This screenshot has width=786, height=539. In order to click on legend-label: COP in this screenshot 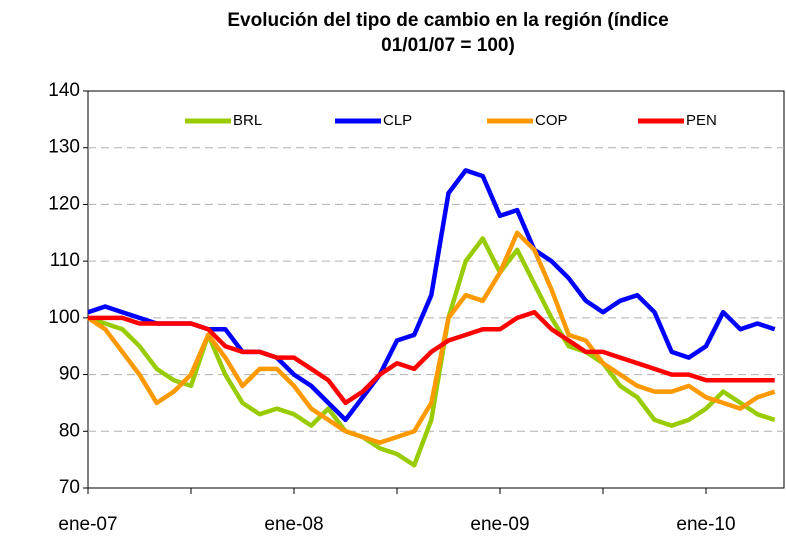, I will do `click(551, 120)`.